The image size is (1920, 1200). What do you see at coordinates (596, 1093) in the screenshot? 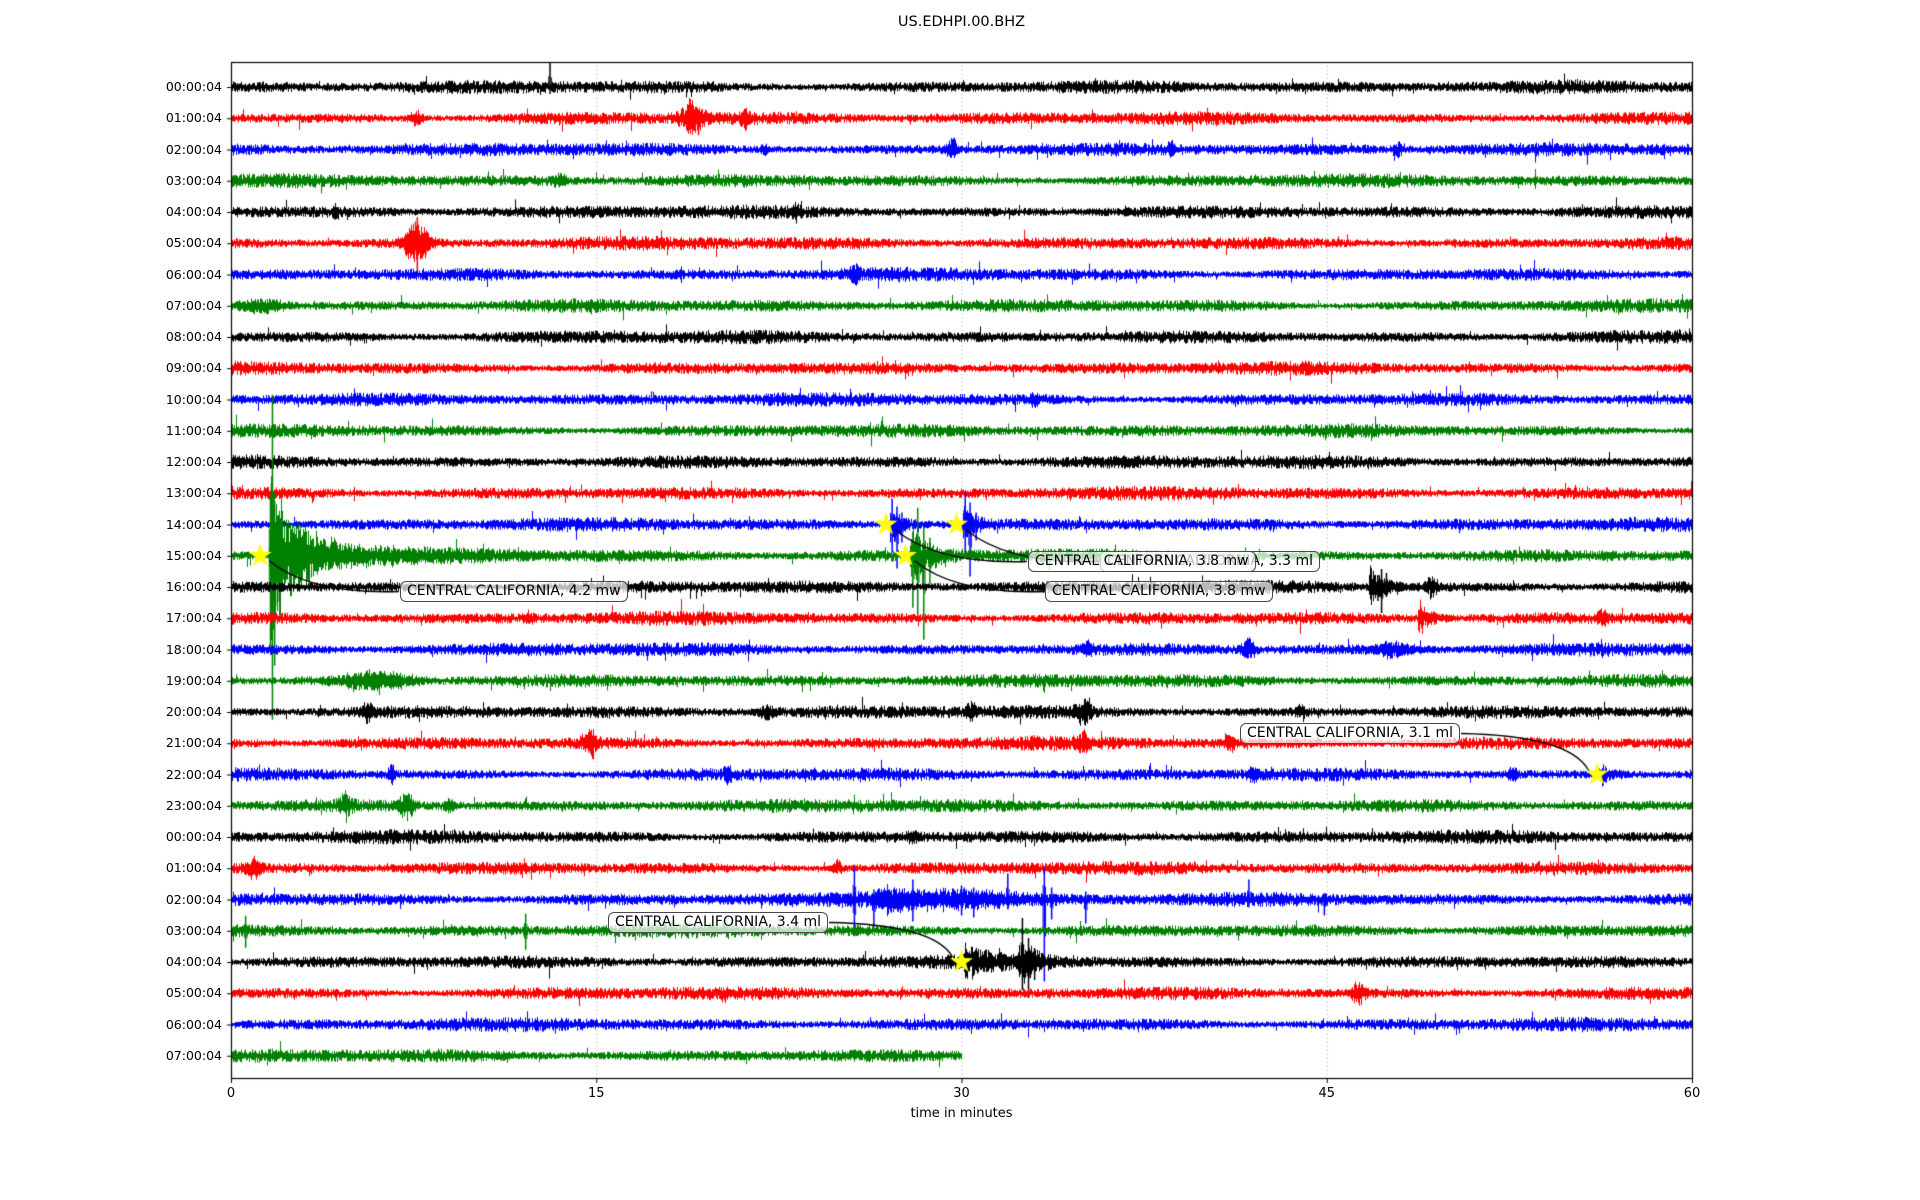
I see `x-tick-label: 15` at bounding box center [596, 1093].